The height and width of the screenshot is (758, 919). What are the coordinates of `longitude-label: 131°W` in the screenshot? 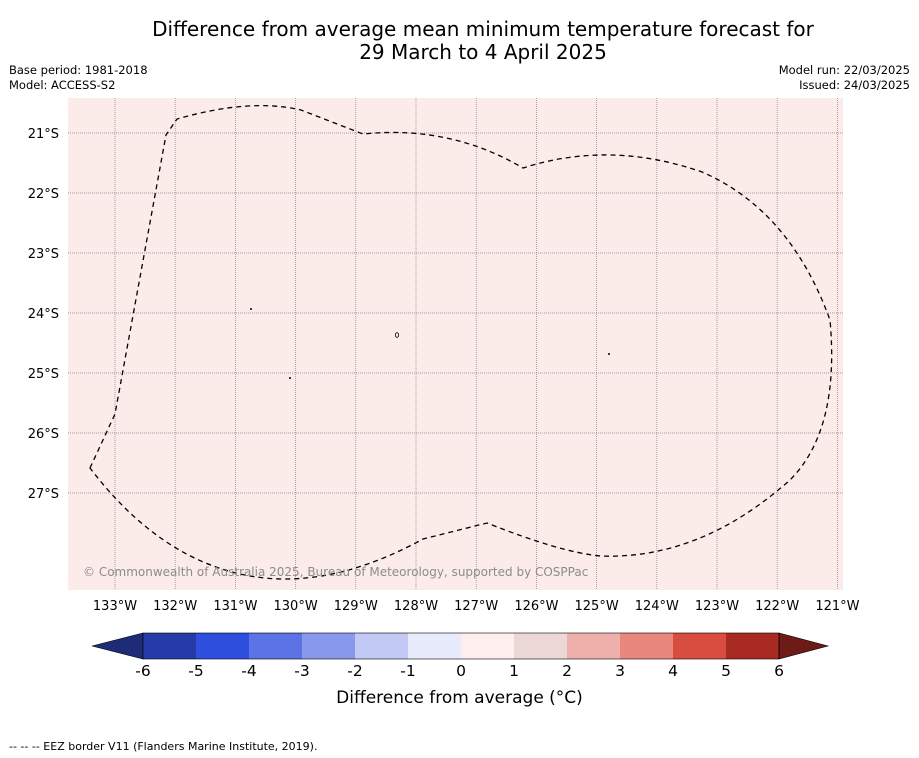 It's located at (235, 606).